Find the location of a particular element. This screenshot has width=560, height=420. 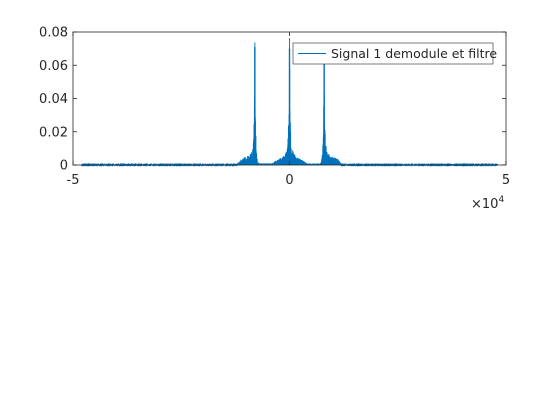

x-tick-label: 5 is located at coordinates (506, 180).